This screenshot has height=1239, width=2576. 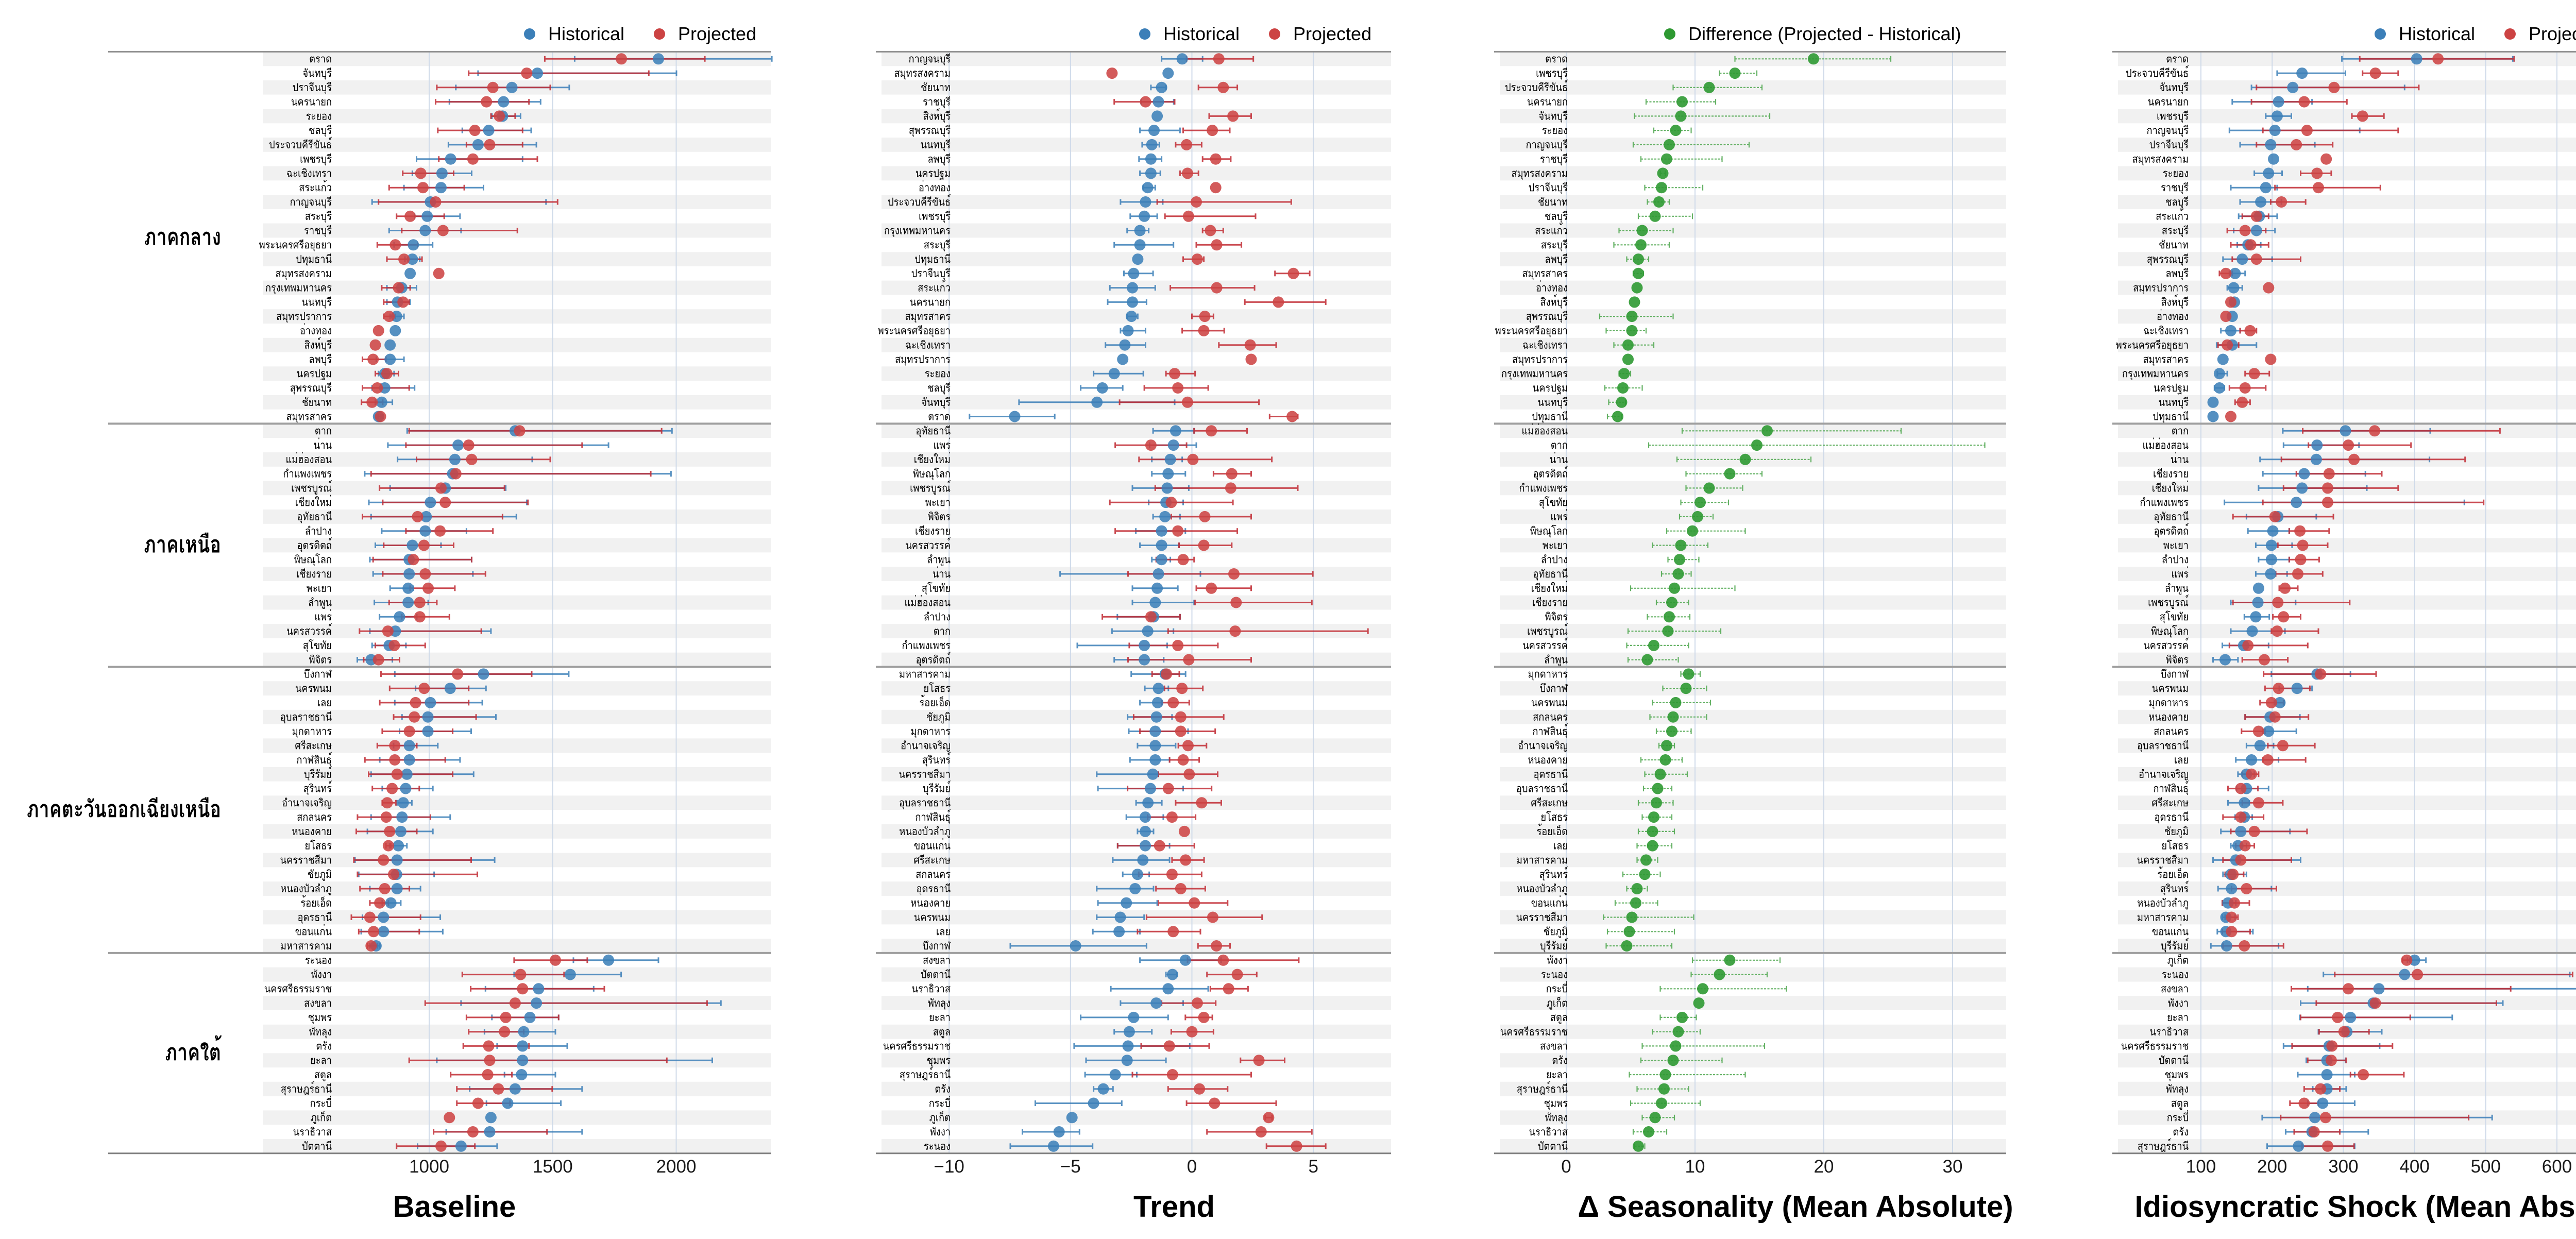 What do you see at coordinates (553, 1167) in the screenshot?
I see `svg-text: 1500` at bounding box center [553, 1167].